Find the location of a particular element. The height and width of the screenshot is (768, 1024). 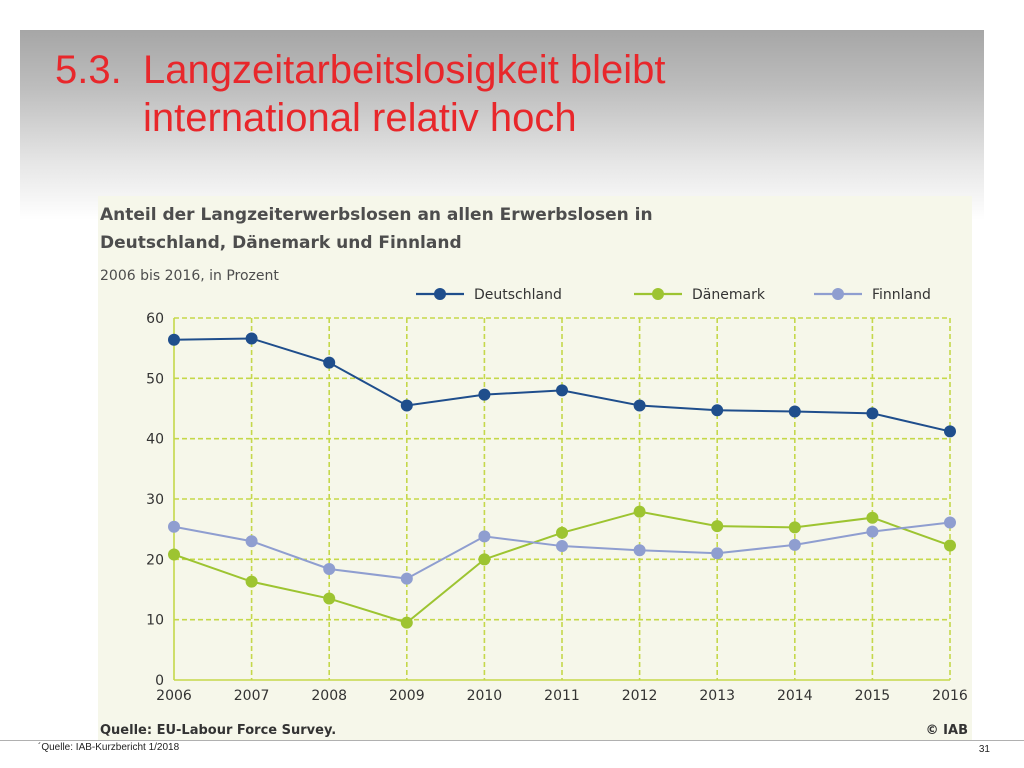

chart-credit: © IAB is located at coordinates (947, 730).